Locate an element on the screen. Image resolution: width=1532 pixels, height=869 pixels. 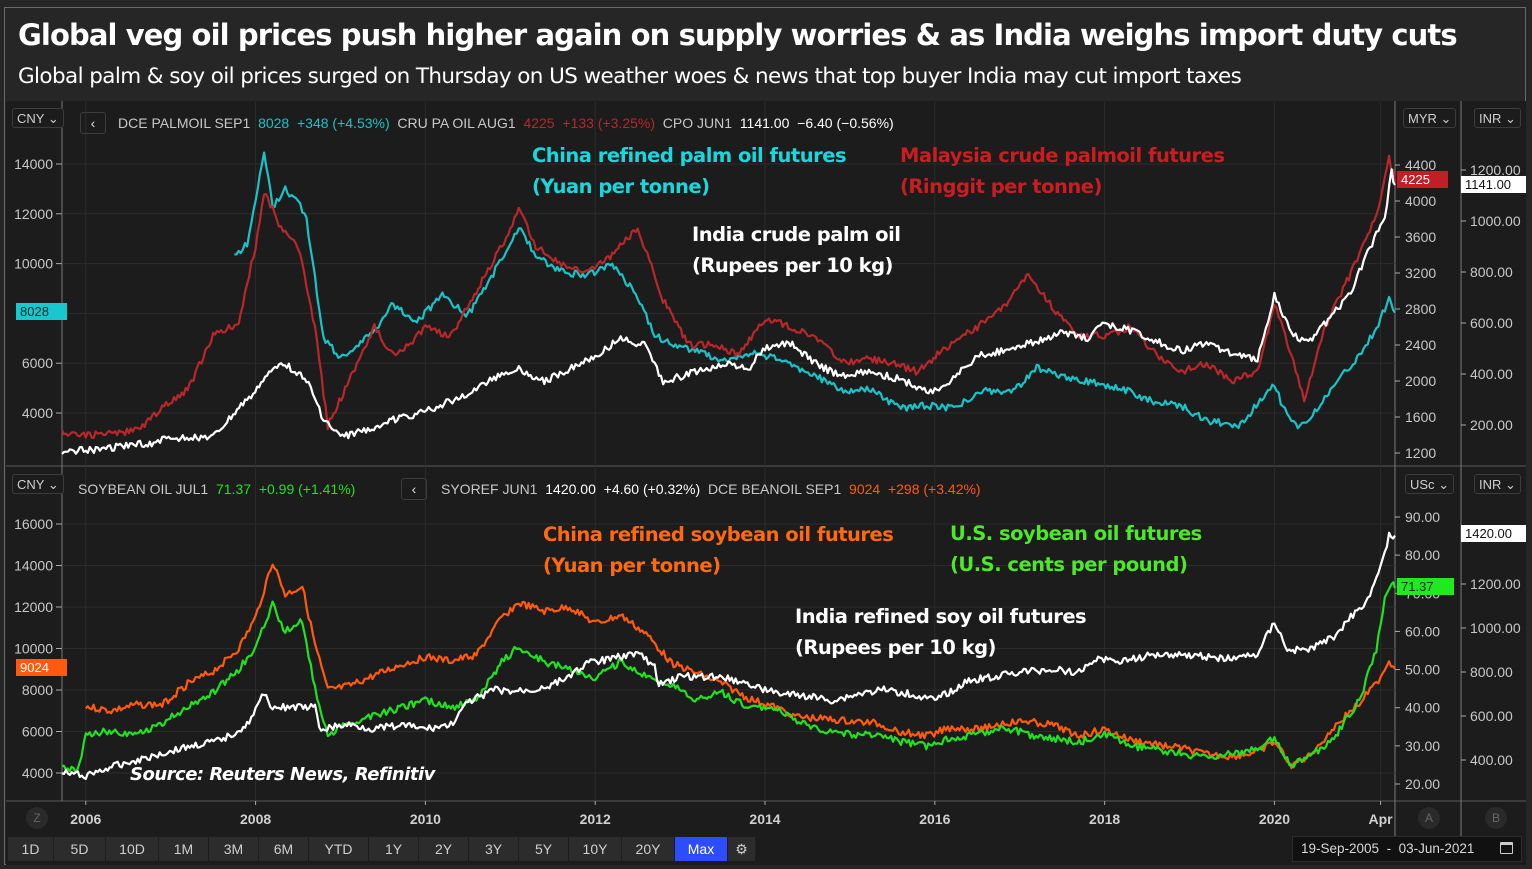
x-axis-tick-label: 2008 is located at coordinates (255, 819).